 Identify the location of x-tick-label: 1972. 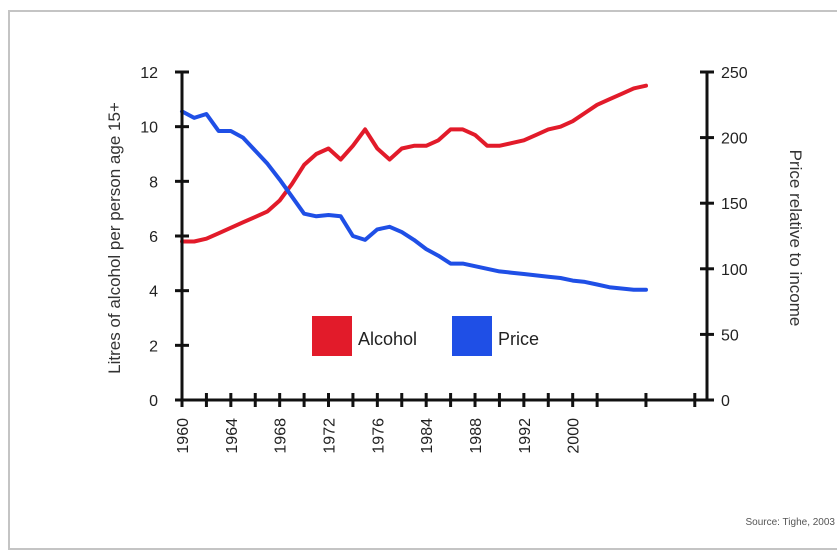
(330, 436).